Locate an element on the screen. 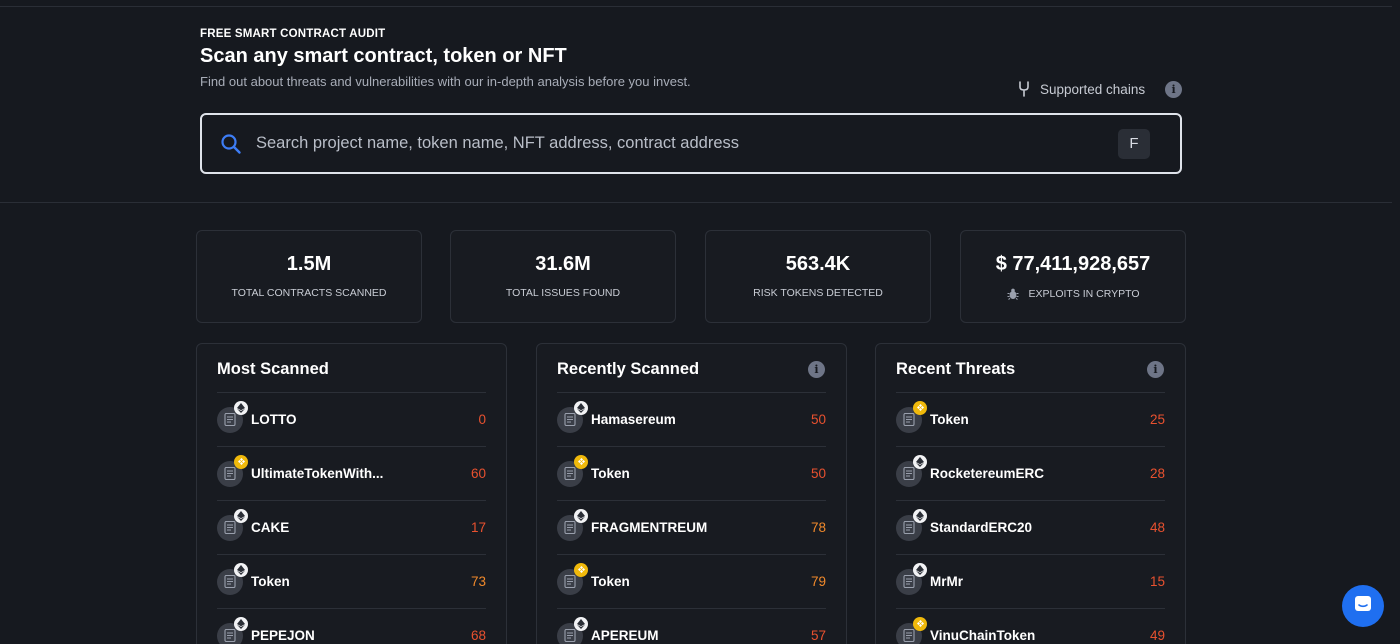  bug-icon is located at coordinates (1013, 294).